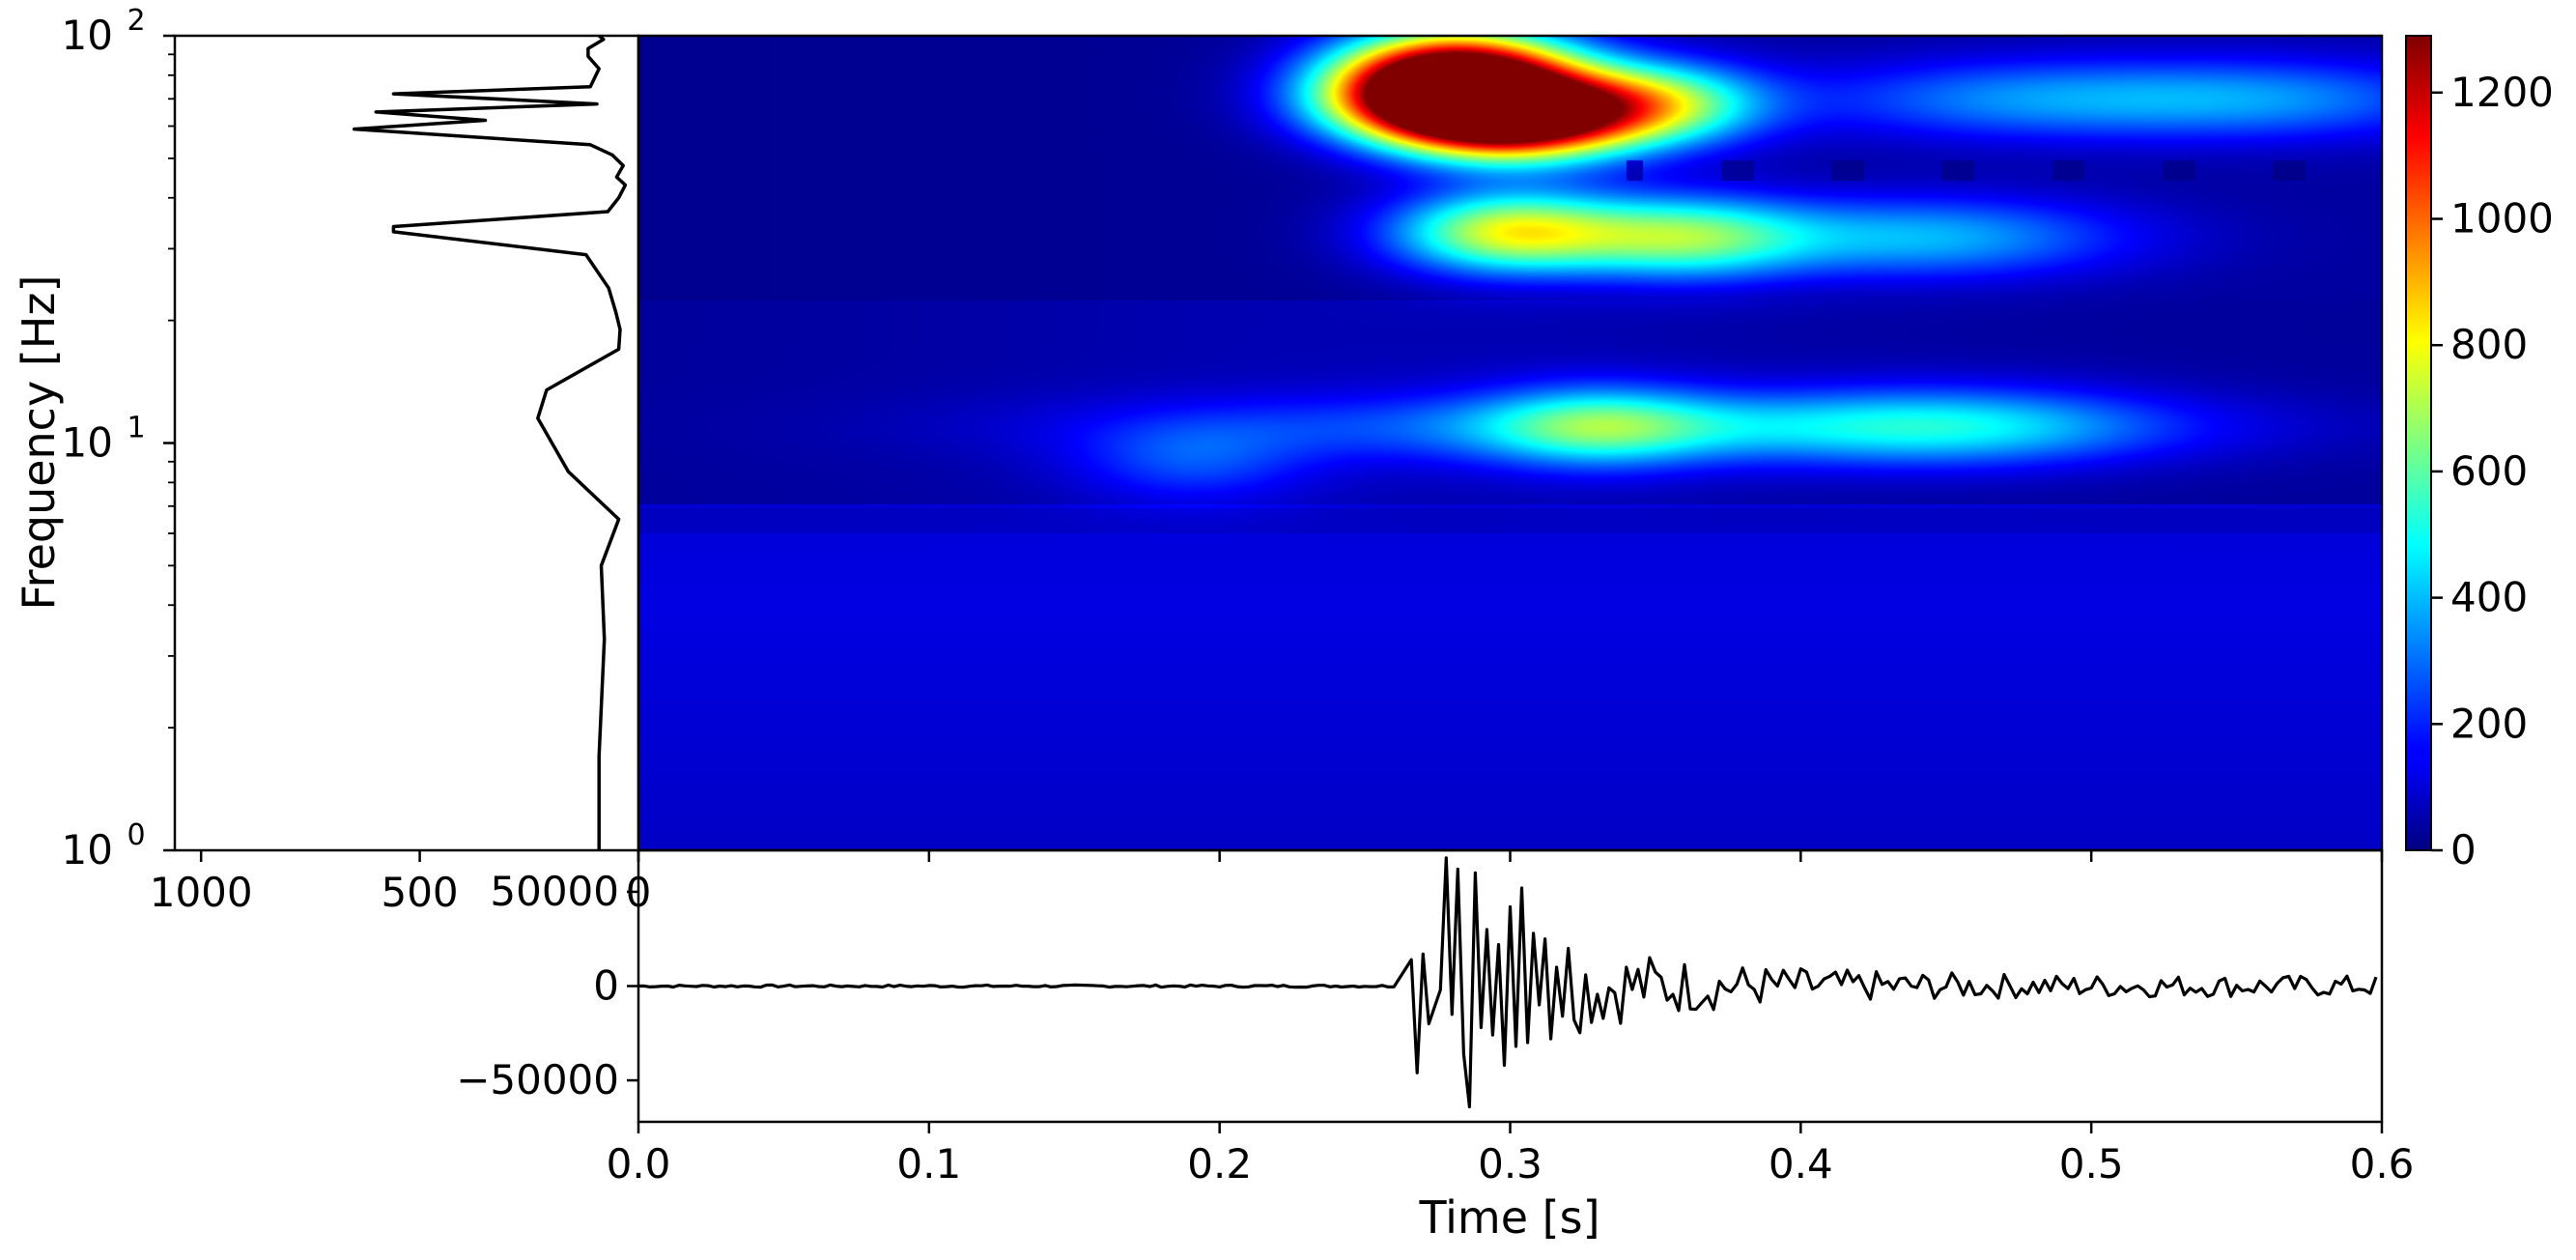  Describe the element at coordinates (118, 439) in the screenshot. I see `frequency-ticks: 10 0 10 1 10 2` at that location.